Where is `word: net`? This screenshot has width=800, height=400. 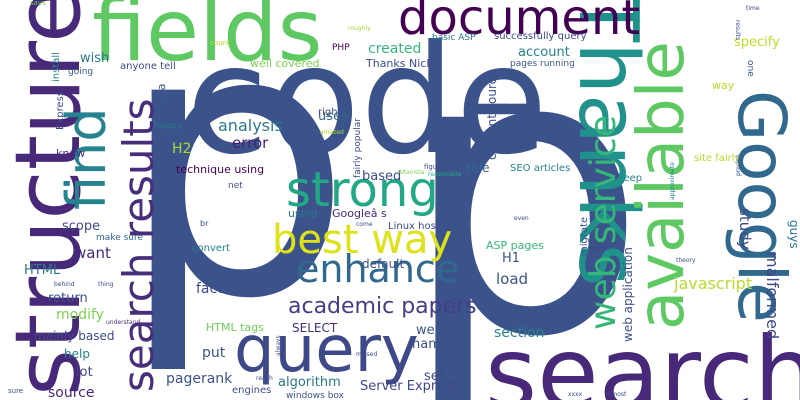
word: net is located at coordinates (235, 186).